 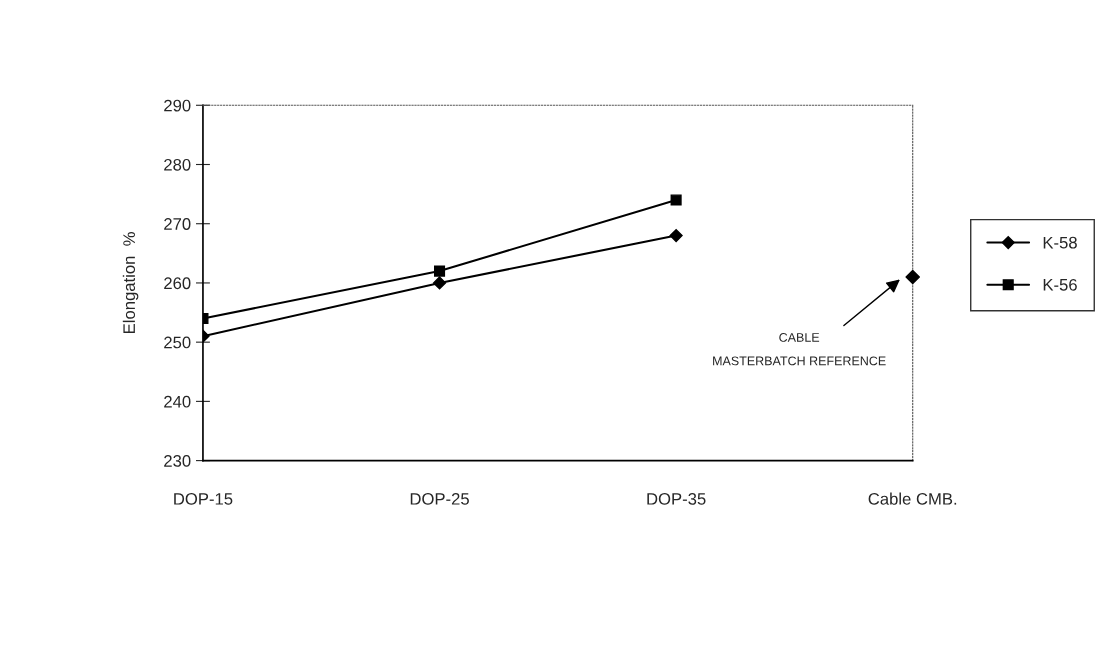 What do you see at coordinates (177, 164) in the screenshot?
I see `y-tick-label: 280` at bounding box center [177, 164].